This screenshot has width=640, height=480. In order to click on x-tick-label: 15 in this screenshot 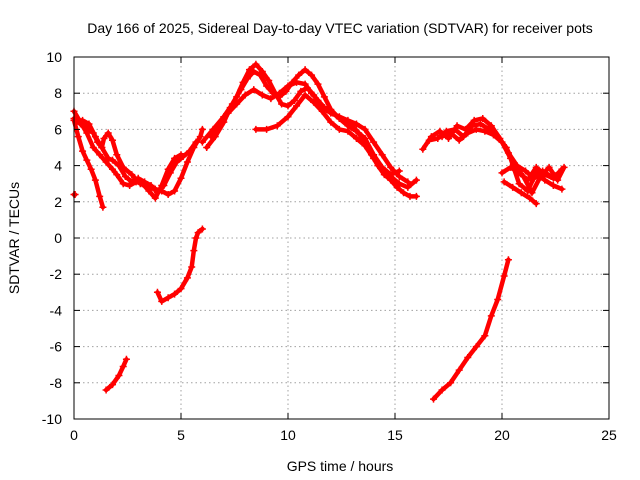, I will do `click(395, 435)`.